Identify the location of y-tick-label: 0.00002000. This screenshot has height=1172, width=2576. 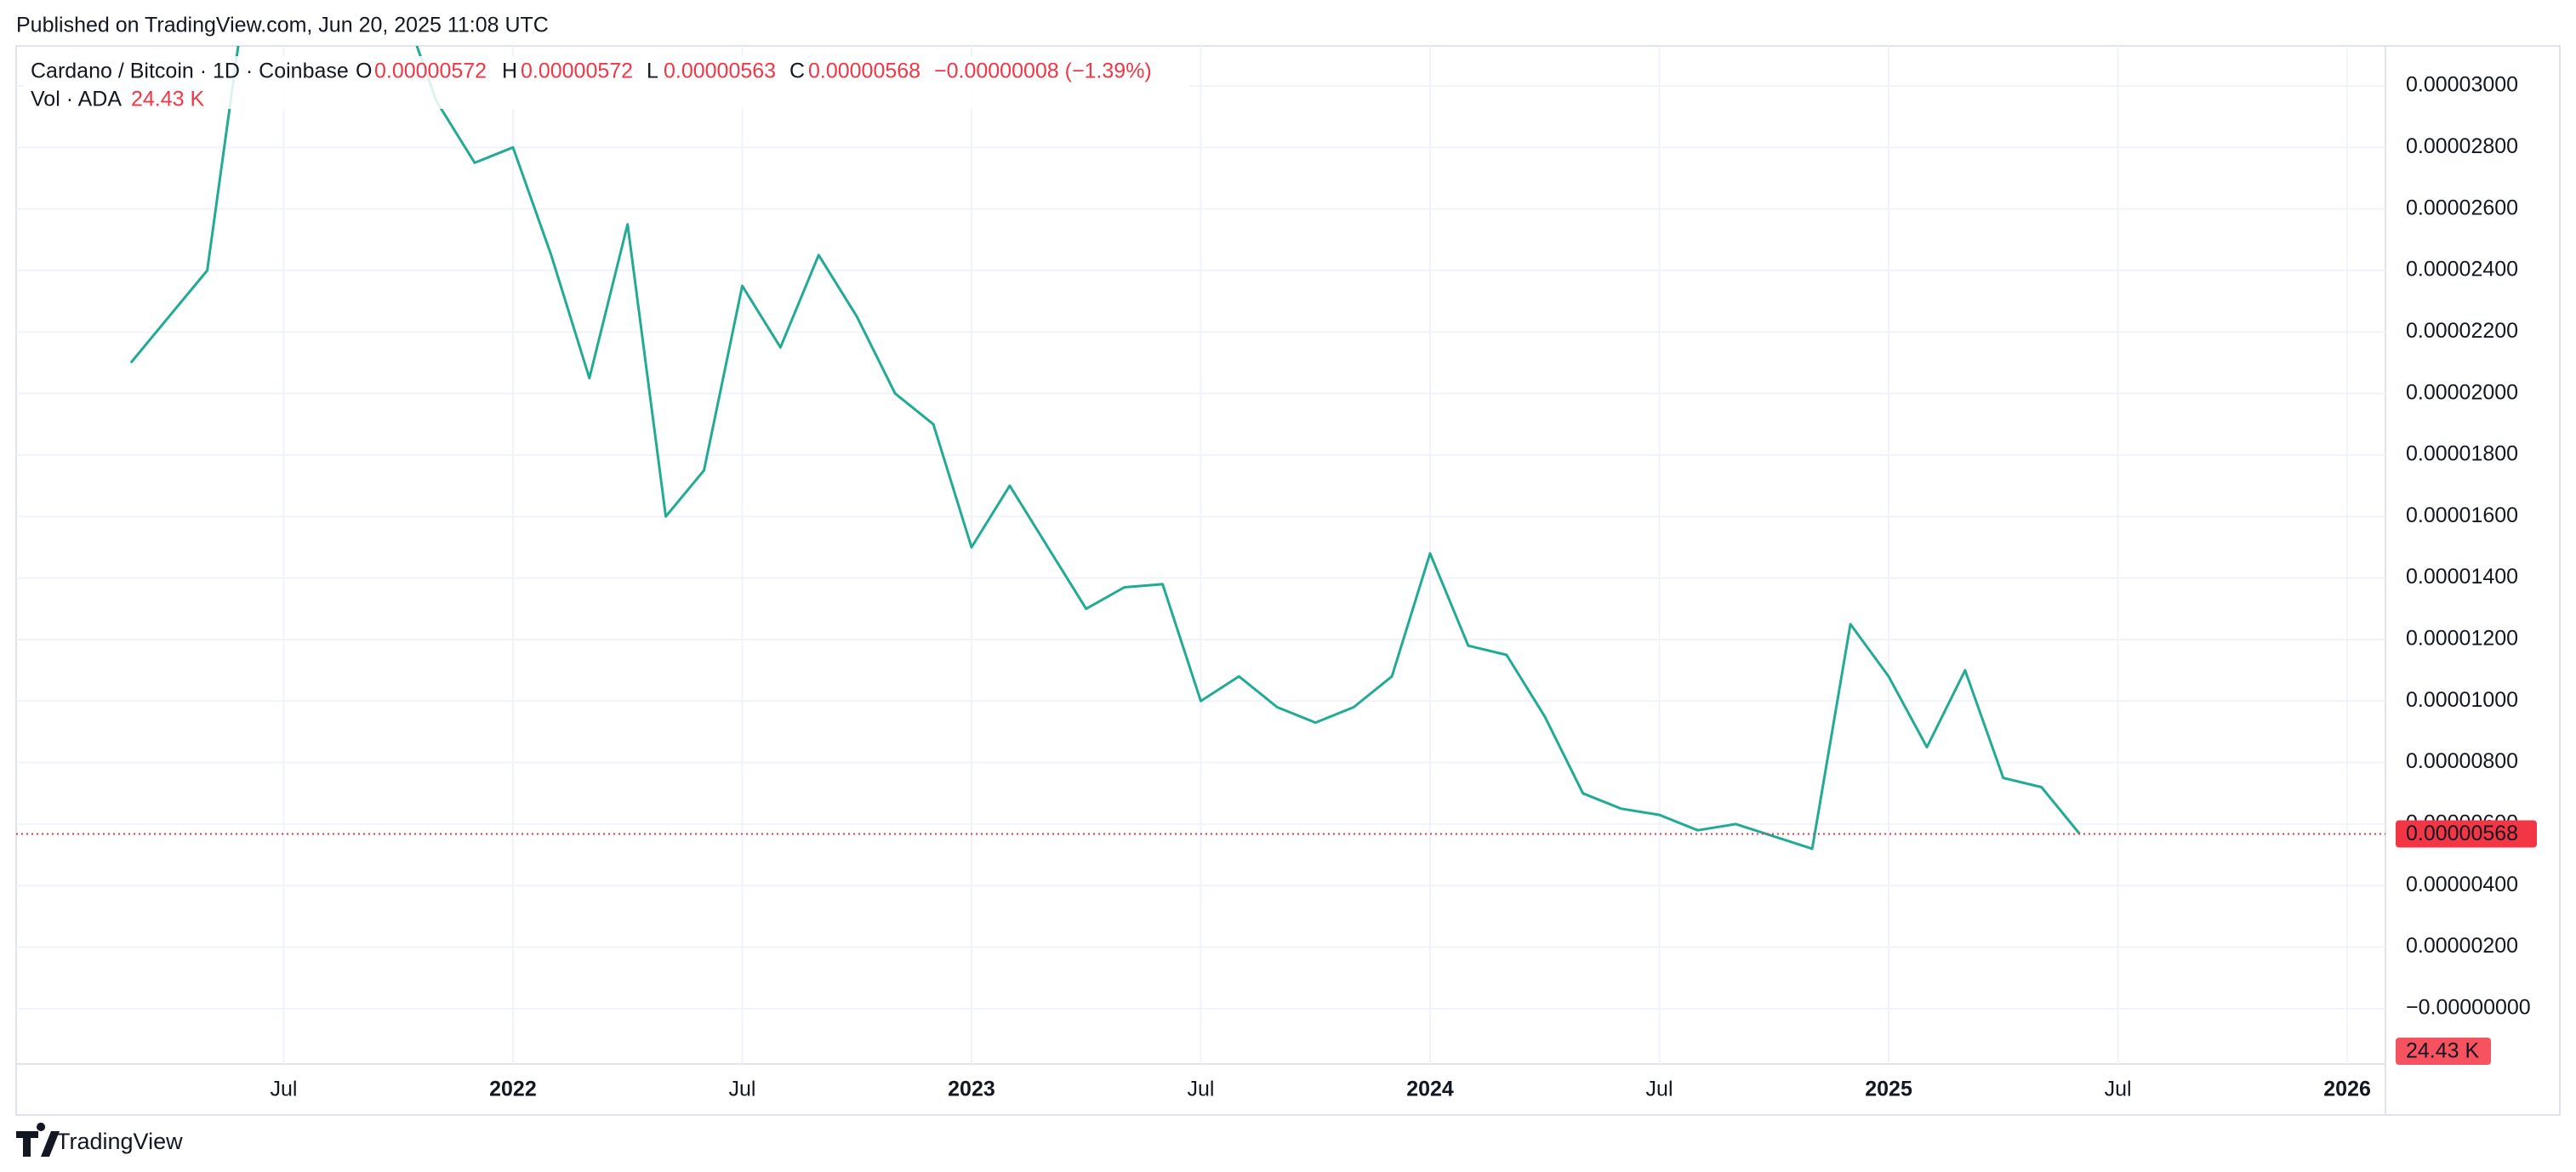
(2462, 392).